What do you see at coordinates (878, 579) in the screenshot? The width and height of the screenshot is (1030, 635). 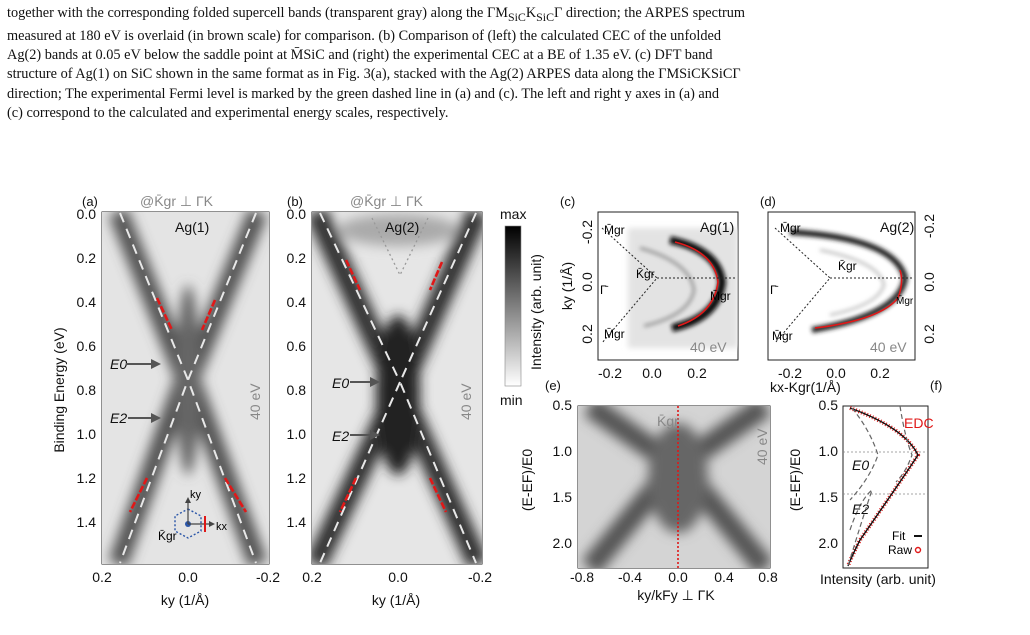 I see `panel-f-x-label: Intensity (arb. unit)` at bounding box center [878, 579].